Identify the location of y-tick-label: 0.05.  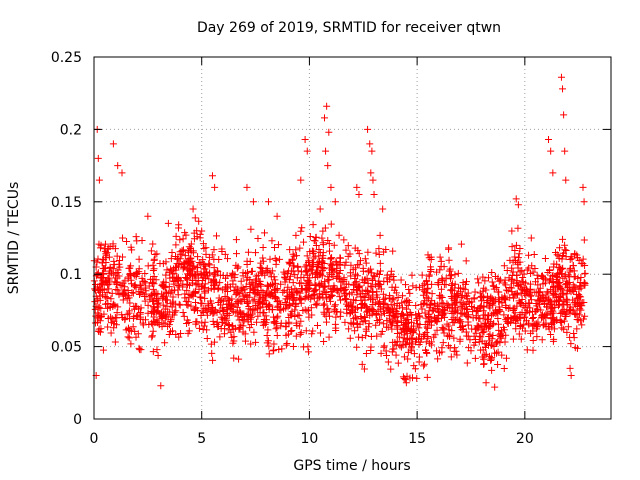
(66, 348).